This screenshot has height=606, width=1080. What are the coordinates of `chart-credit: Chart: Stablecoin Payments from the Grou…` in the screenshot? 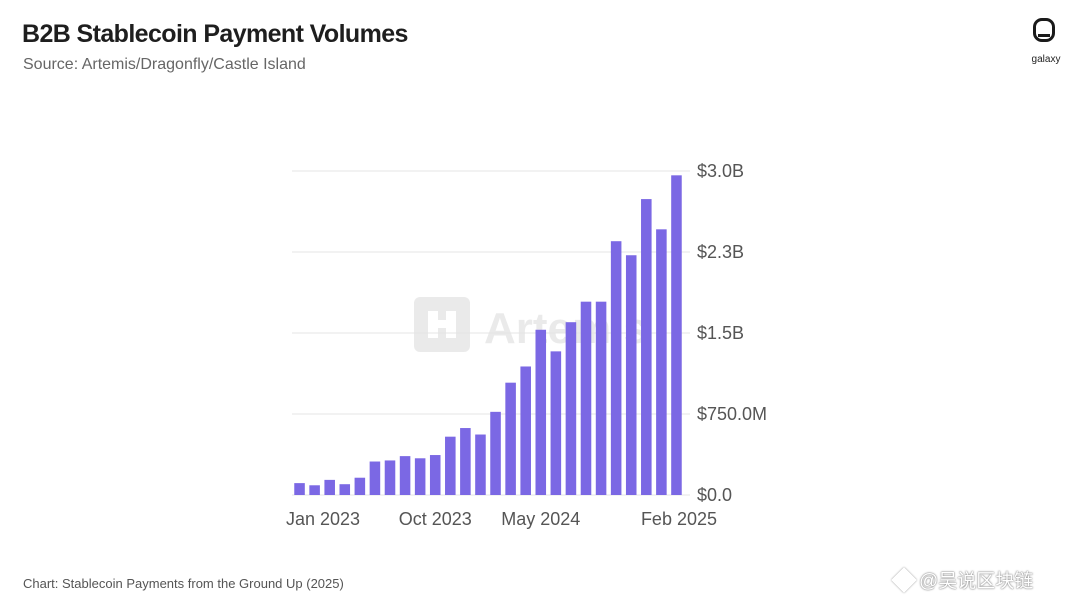 It's located at (183, 583).